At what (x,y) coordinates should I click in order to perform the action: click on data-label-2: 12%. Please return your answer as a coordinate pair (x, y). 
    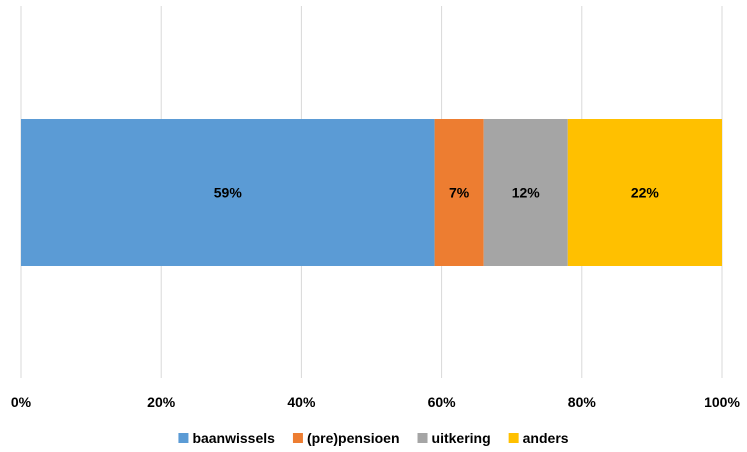
    Looking at the image, I should click on (526, 193).